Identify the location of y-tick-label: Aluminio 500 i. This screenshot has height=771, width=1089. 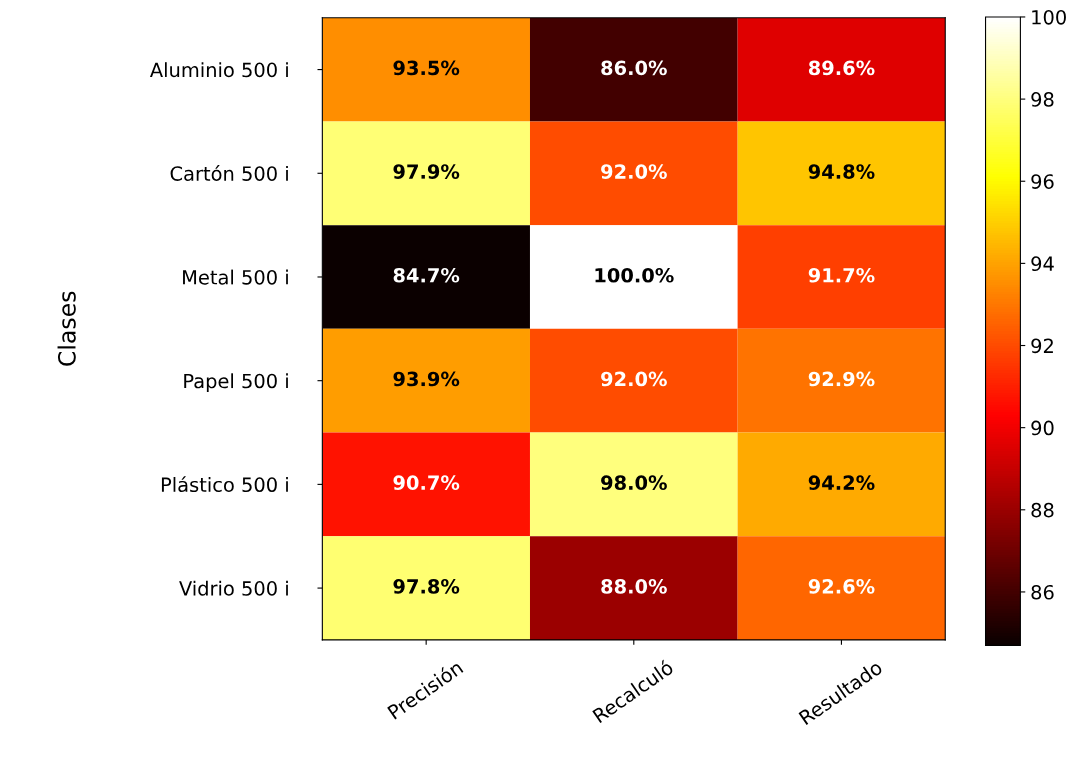
(218, 70).